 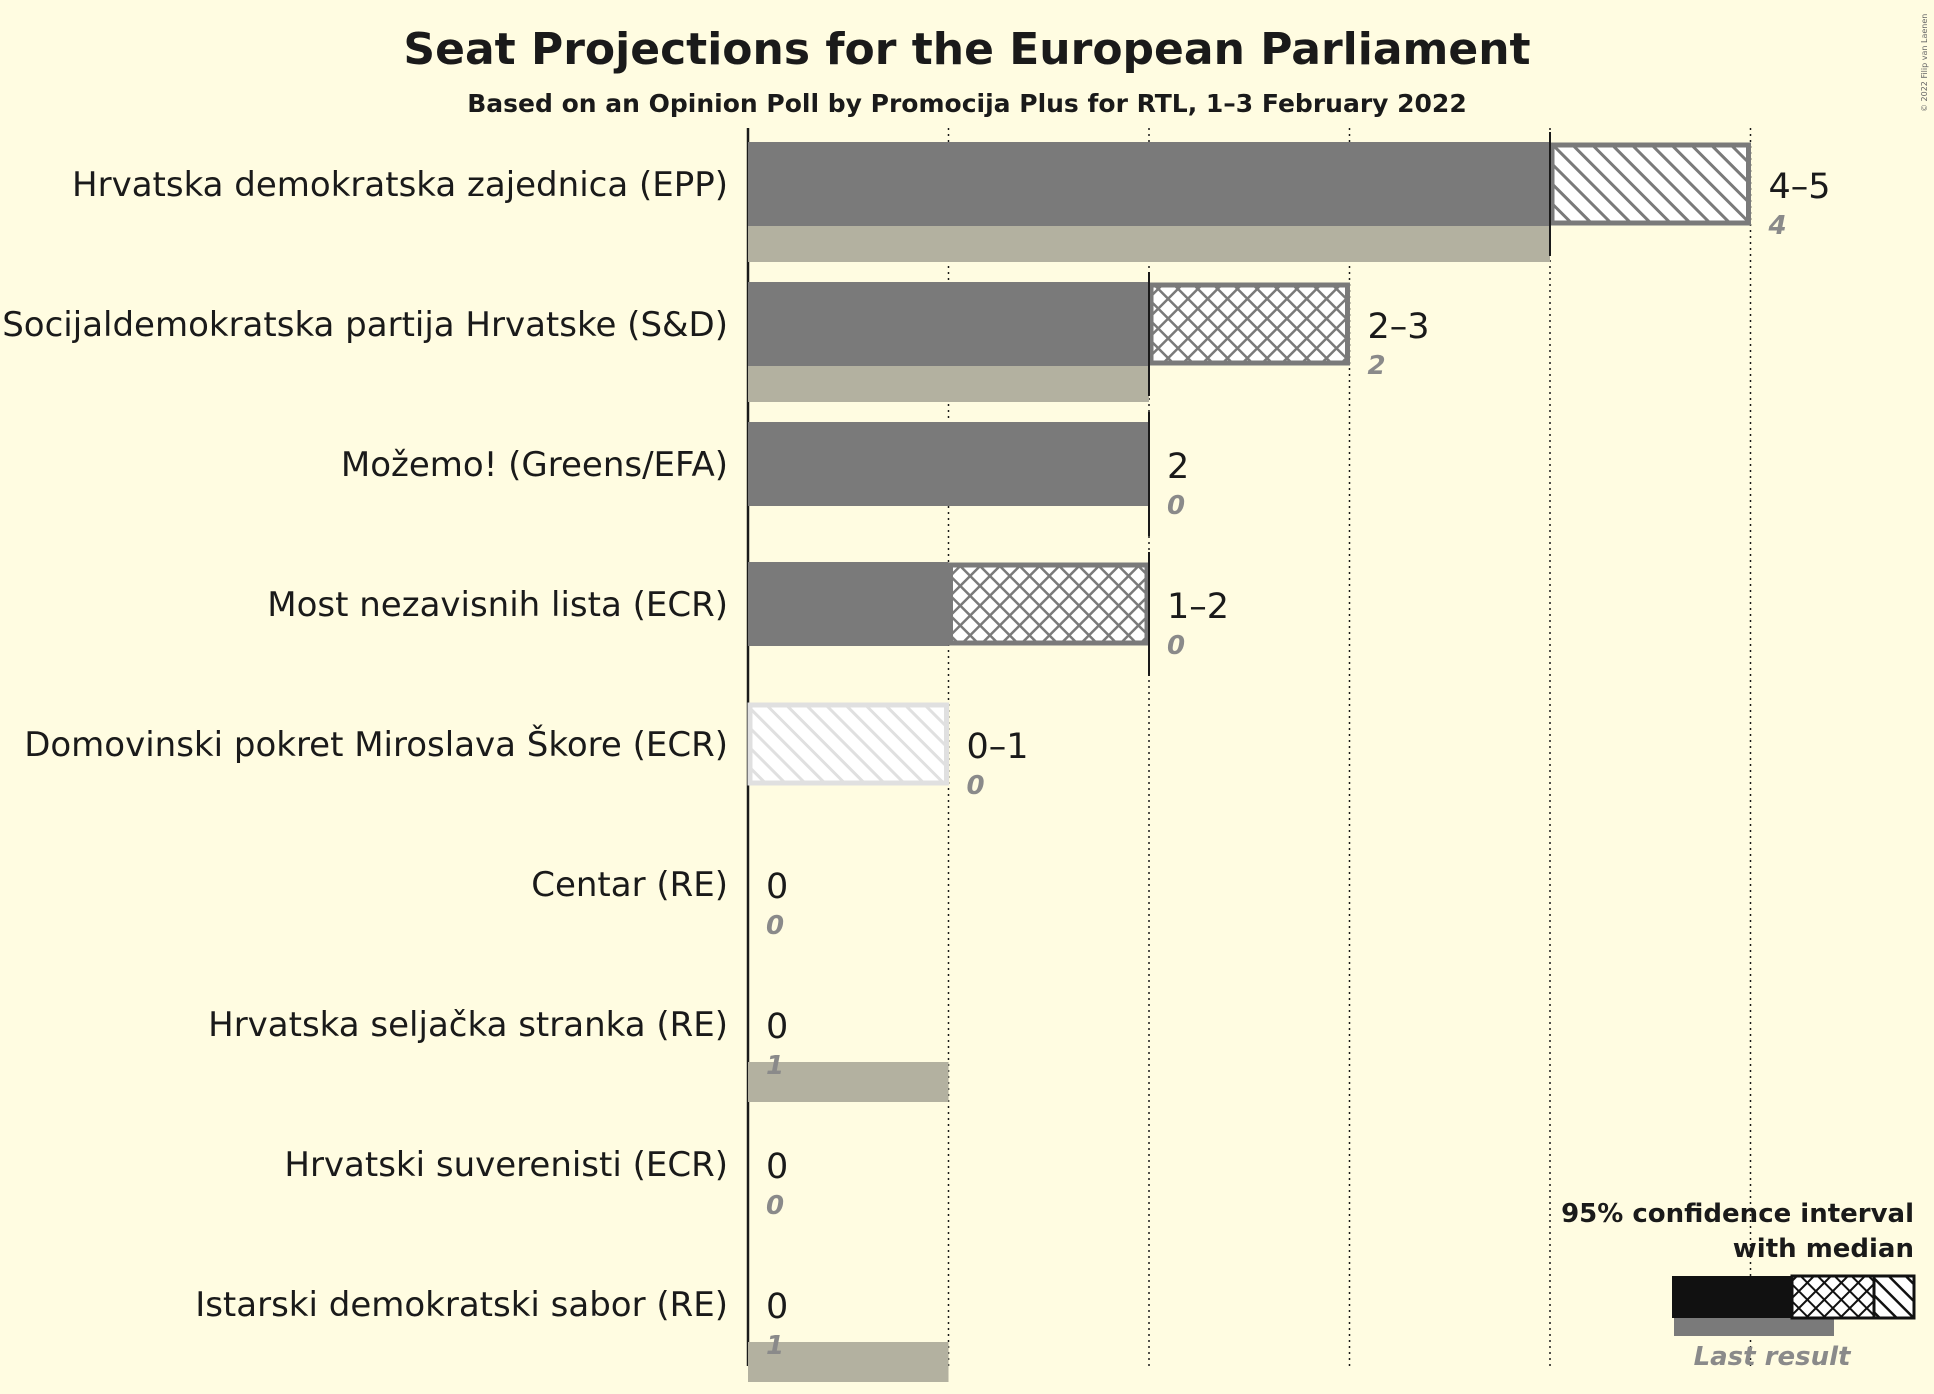 What do you see at coordinates (1754, 1326) in the screenshot?
I see `legend-last-result-swatch` at bounding box center [1754, 1326].